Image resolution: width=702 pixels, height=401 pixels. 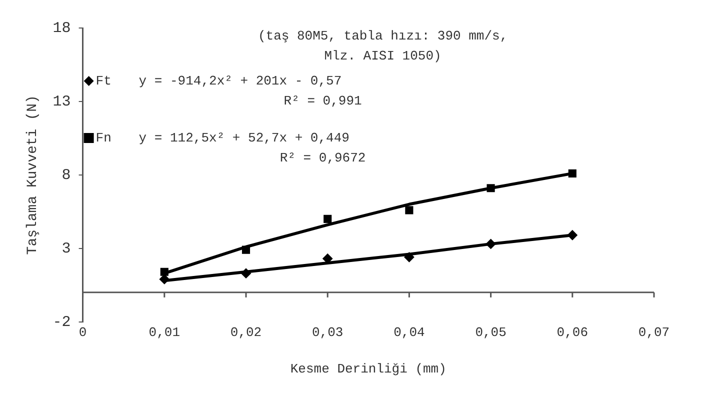 What do you see at coordinates (66, 249) in the screenshot?
I see `y-tick-label: 3` at bounding box center [66, 249].